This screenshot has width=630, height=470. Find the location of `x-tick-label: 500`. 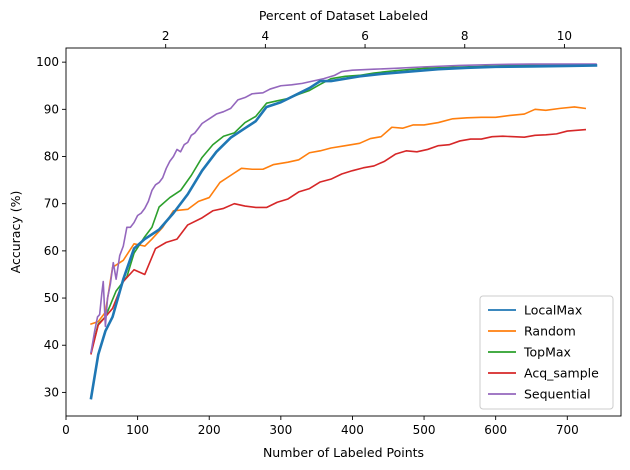

x-tick-label: 500 is located at coordinates (424, 430).